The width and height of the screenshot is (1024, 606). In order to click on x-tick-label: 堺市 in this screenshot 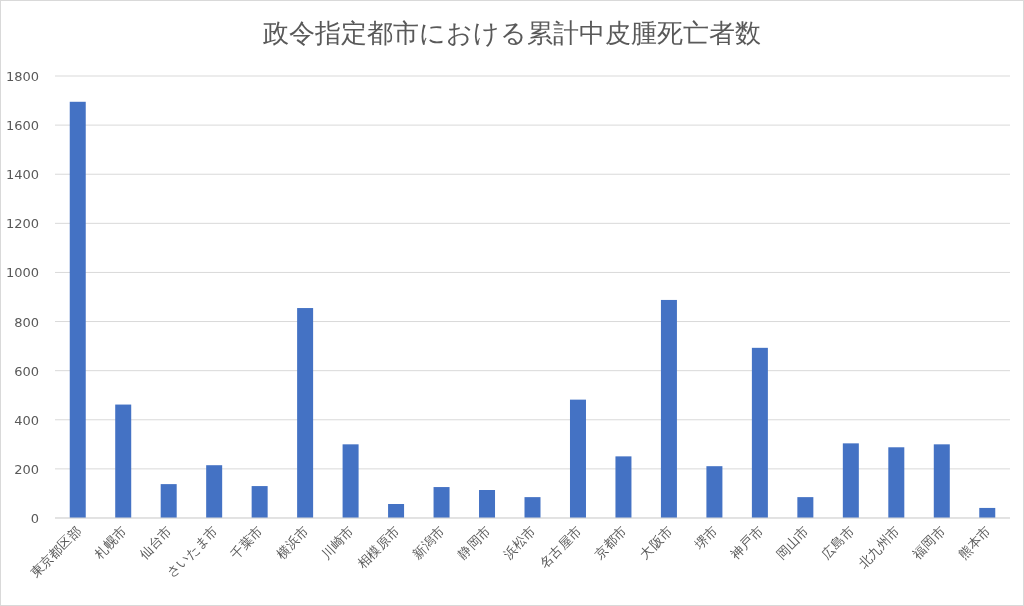, I will do `click(705, 538)`.